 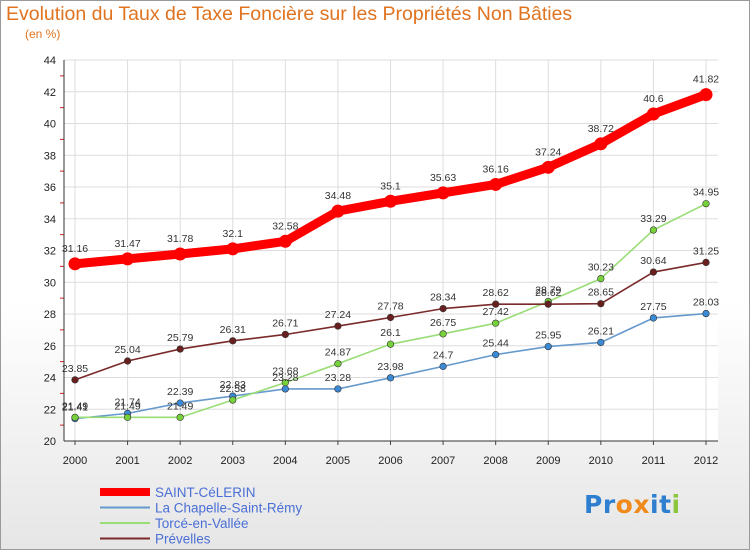 I want to click on data-label: 22.39, so click(x=180, y=392).